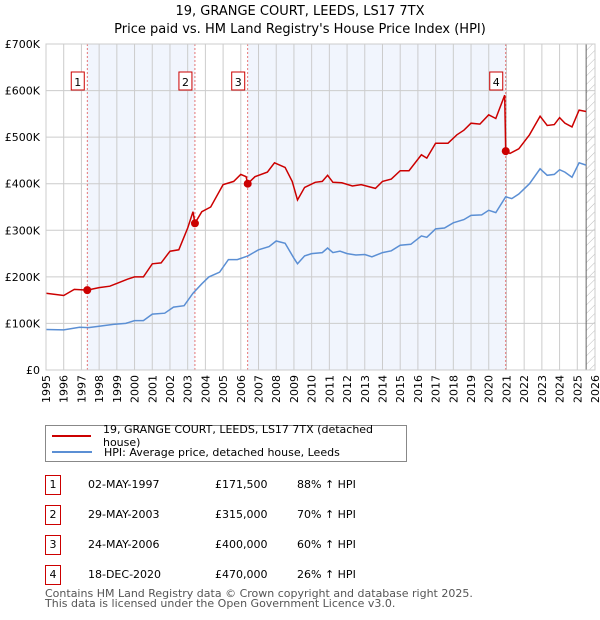 This screenshot has width=600, height=620. What do you see at coordinates (53, 575) in the screenshot?
I see `sale-marker-box: 4` at bounding box center [53, 575].